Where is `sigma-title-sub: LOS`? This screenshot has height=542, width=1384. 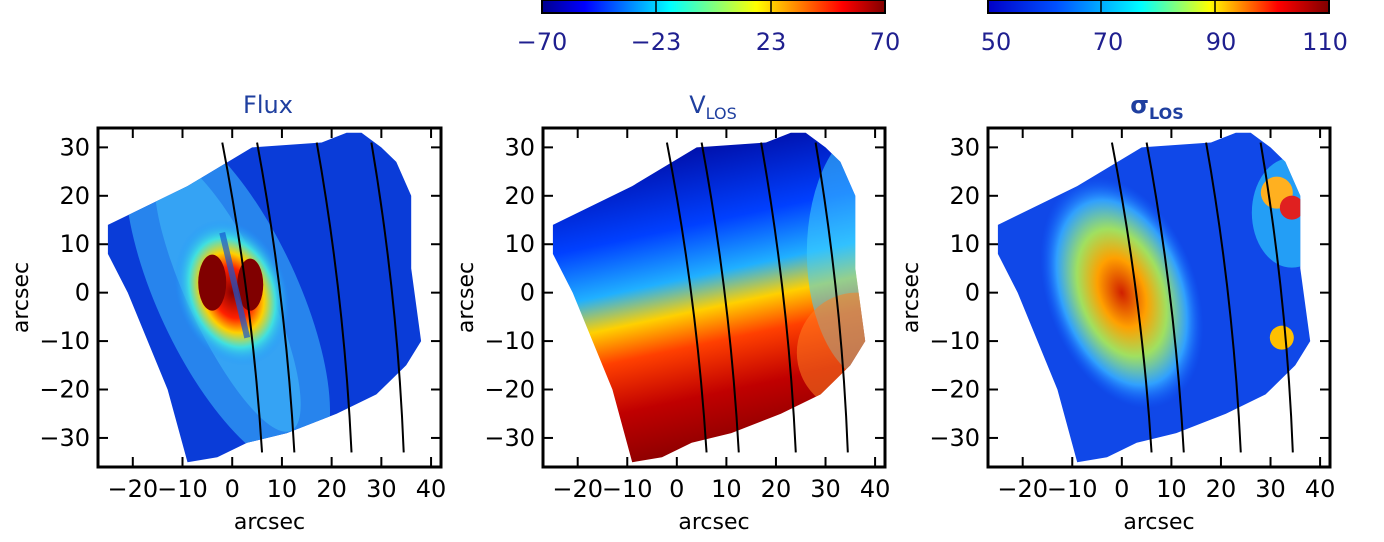 sigma-title-sub: LOS is located at coordinates (1166, 113).